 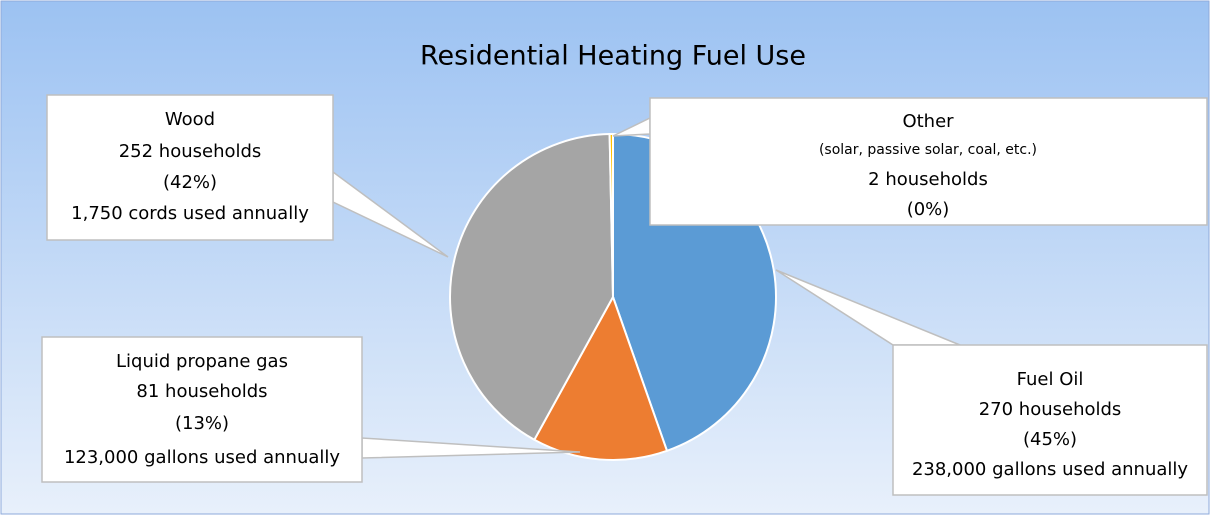 What do you see at coordinates (202, 457) in the screenshot?
I see `usage-label: 123,000 gallons used annually` at bounding box center [202, 457].